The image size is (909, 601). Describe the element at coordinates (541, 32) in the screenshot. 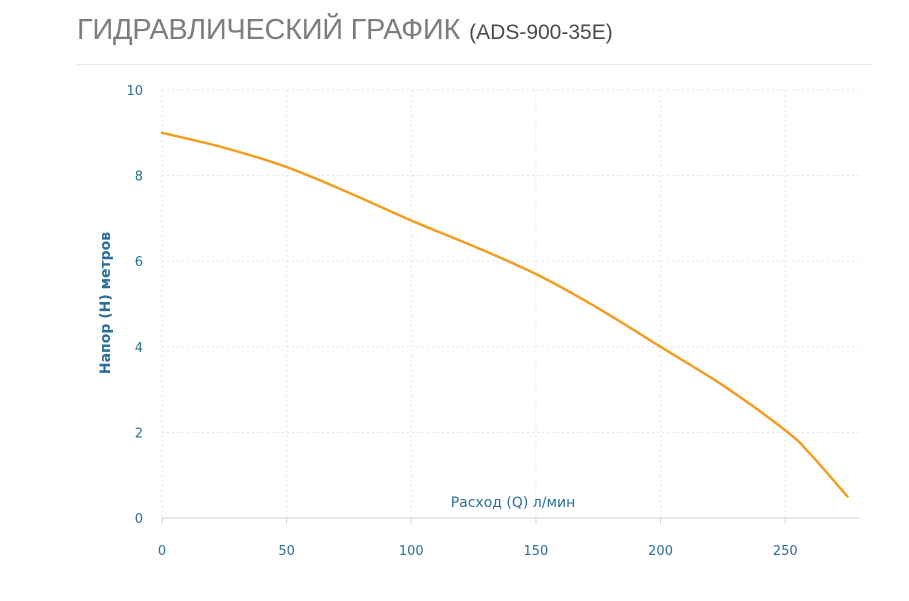

I see `model-label: (ADS-900-35E)` at that location.